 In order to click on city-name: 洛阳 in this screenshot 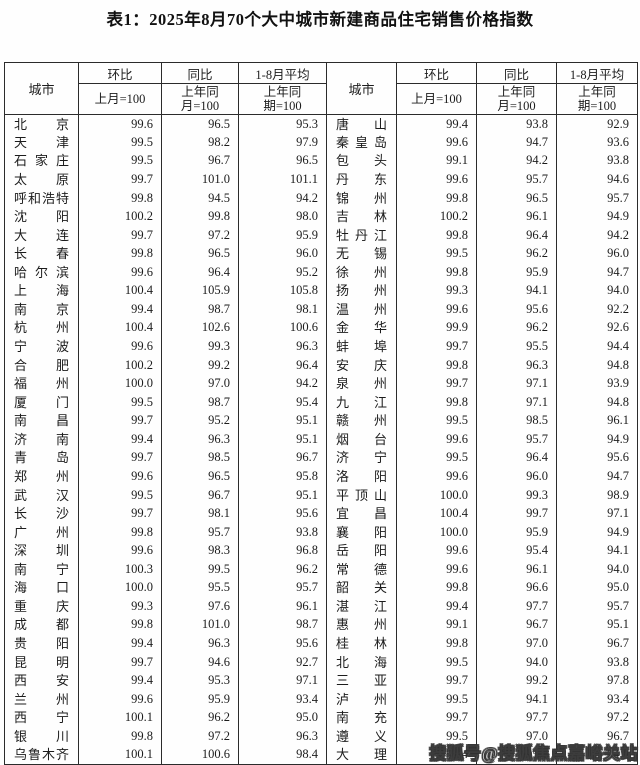, I will do `click(361, 476)`.